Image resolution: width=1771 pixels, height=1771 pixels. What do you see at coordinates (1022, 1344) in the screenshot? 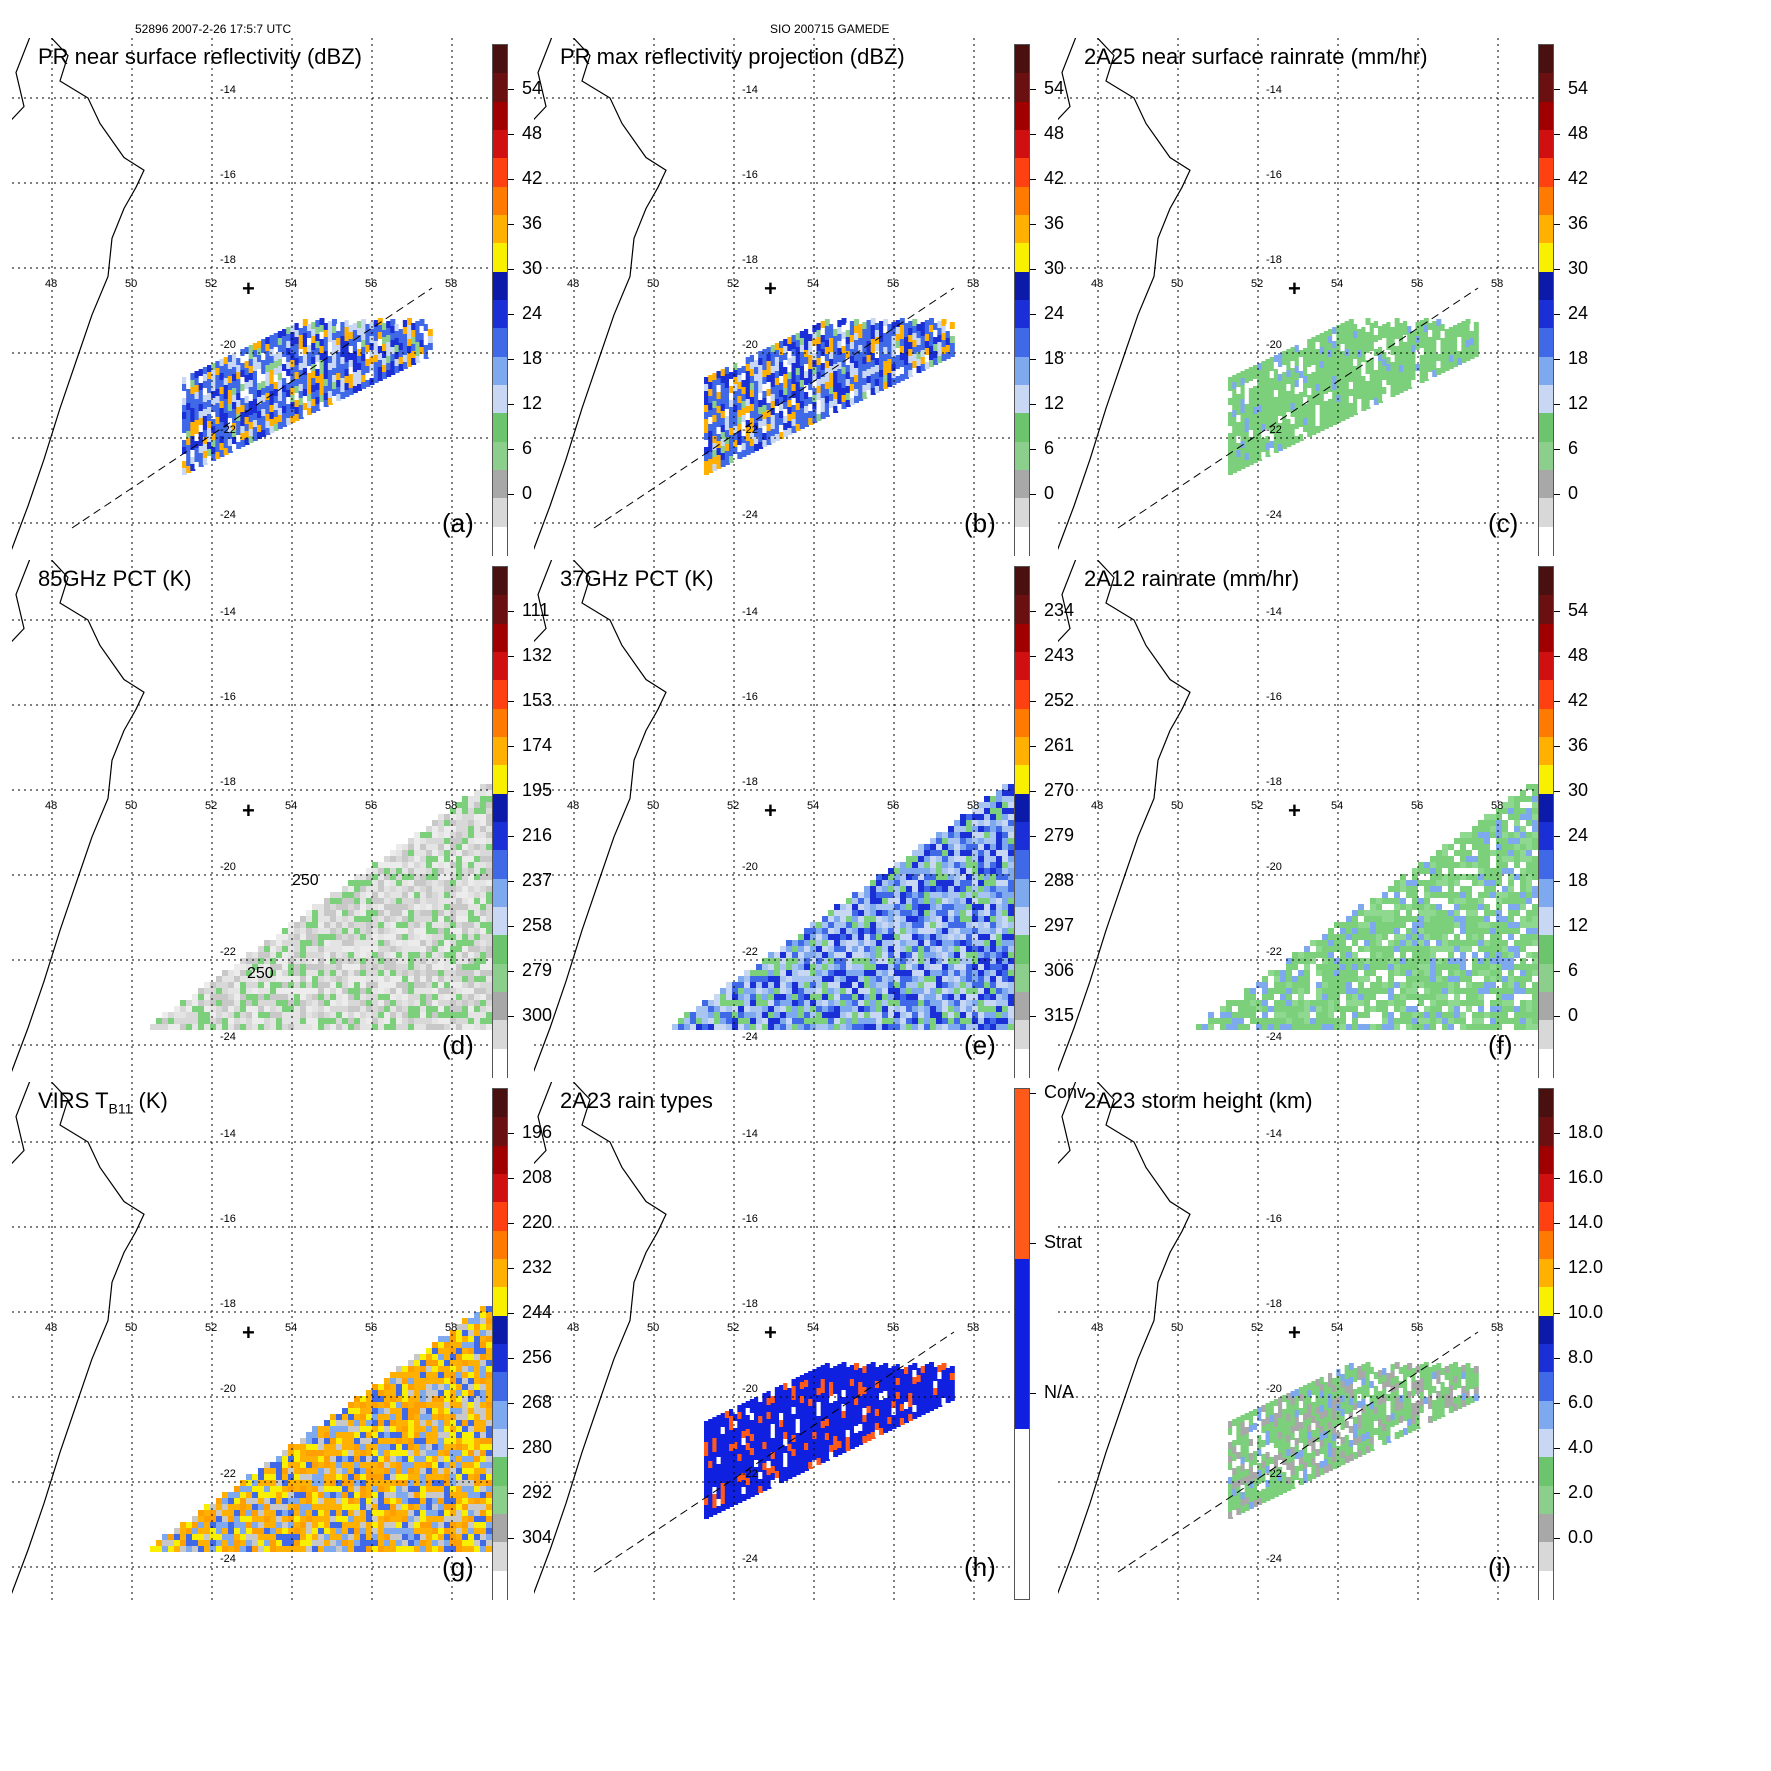
I see `colorbar` at bounding box center [1022, 1344].